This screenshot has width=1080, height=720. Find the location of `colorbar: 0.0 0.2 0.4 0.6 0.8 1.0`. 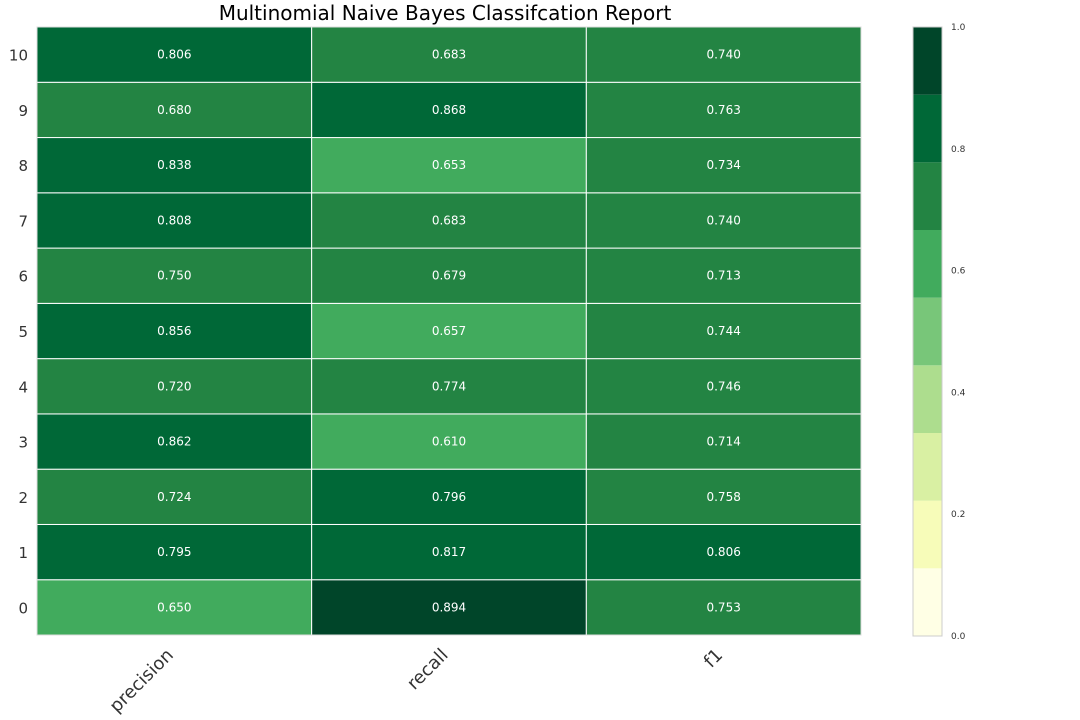

colorbar: 0.0 0.2 0.4 0.6 0.8 1.0 is located at coordinates (939, 332).